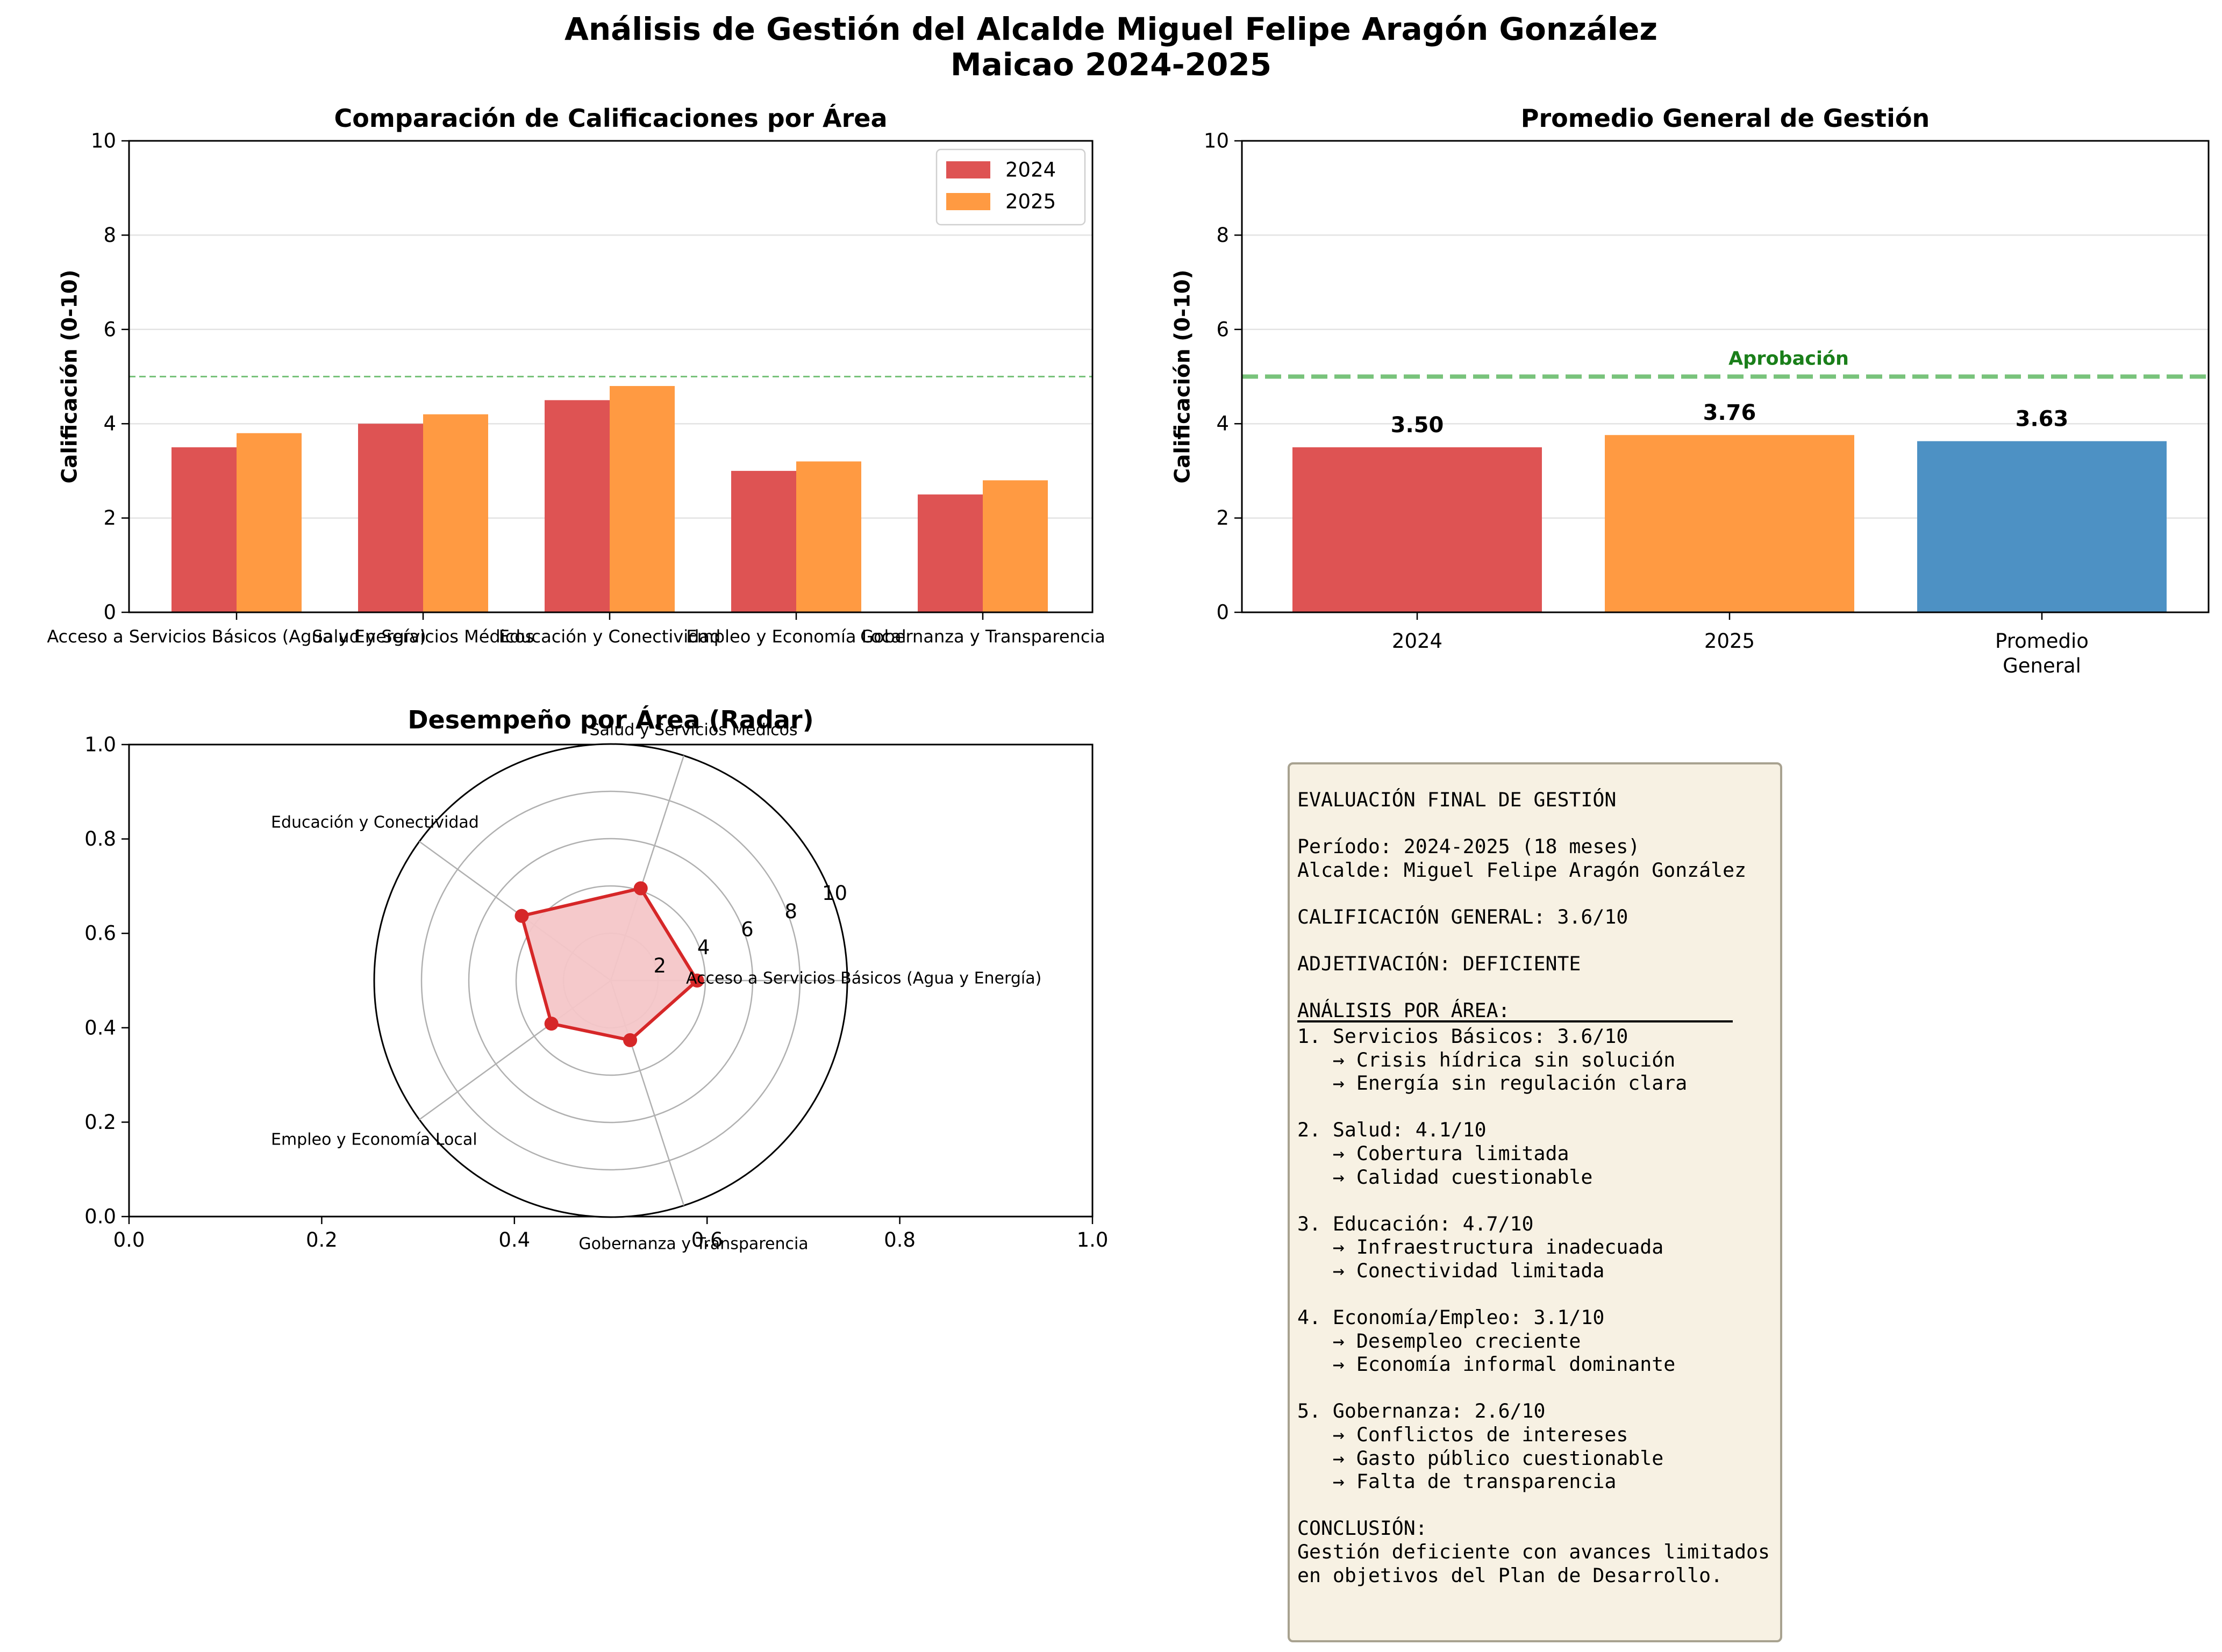  I want to click on evaluation-line: Alcalde: Miguel Felipe Aragón González, so click(1522, 870).